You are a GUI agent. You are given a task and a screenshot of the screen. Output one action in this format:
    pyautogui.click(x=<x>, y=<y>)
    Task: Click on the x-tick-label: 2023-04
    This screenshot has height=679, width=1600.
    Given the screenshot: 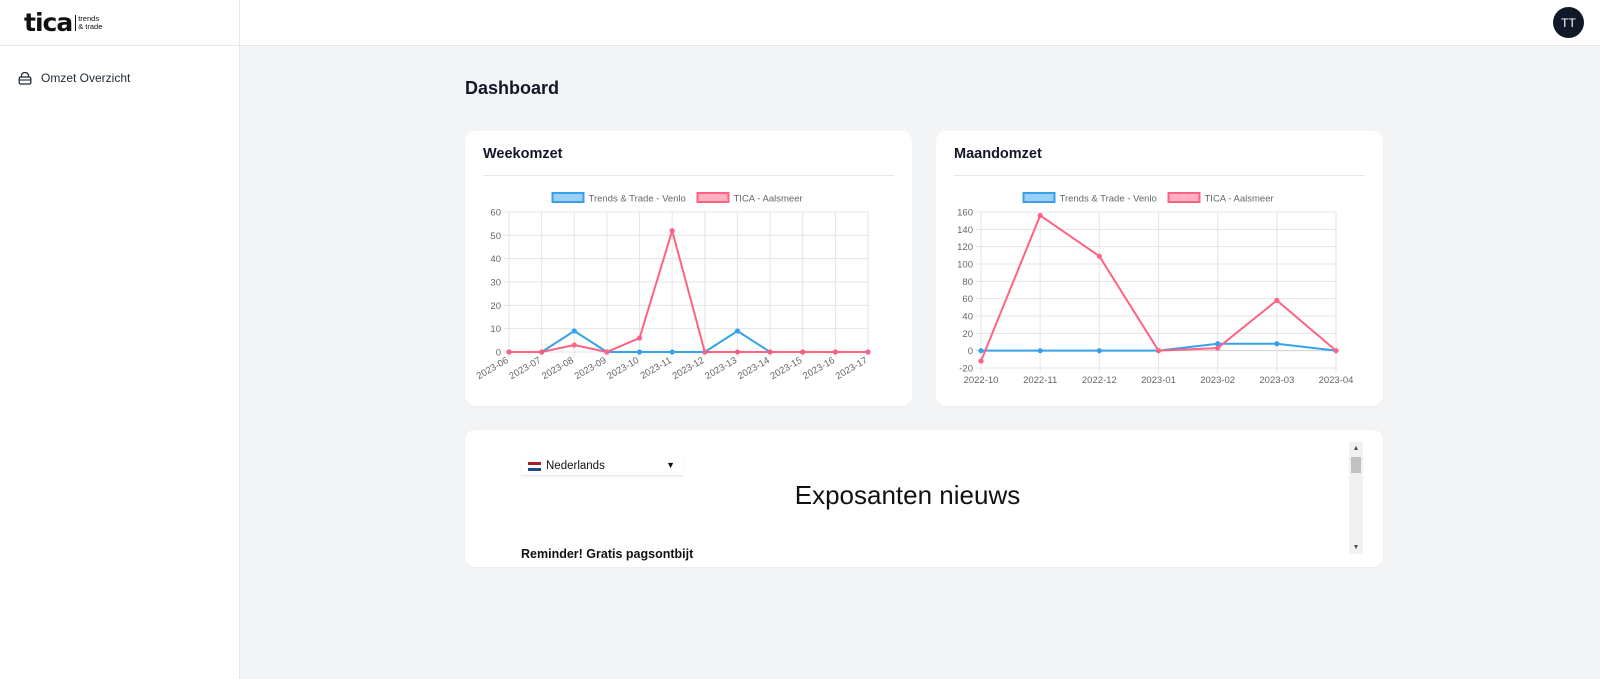 What is the action you would take?
    pyautogui.click(x=1336, y=380)
    